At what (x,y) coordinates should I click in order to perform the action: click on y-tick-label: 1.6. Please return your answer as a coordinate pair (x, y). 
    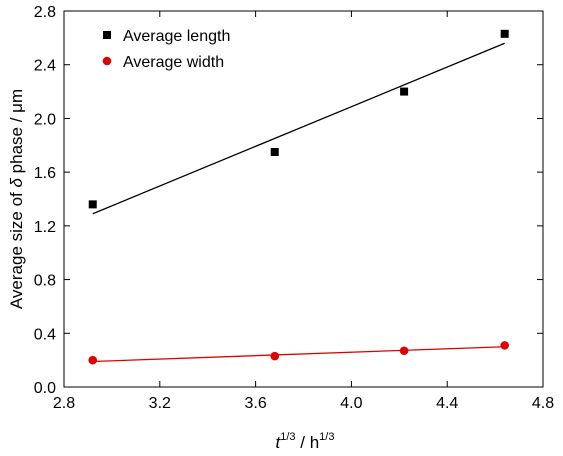
    Looking at the image, I should click on (45, 173).